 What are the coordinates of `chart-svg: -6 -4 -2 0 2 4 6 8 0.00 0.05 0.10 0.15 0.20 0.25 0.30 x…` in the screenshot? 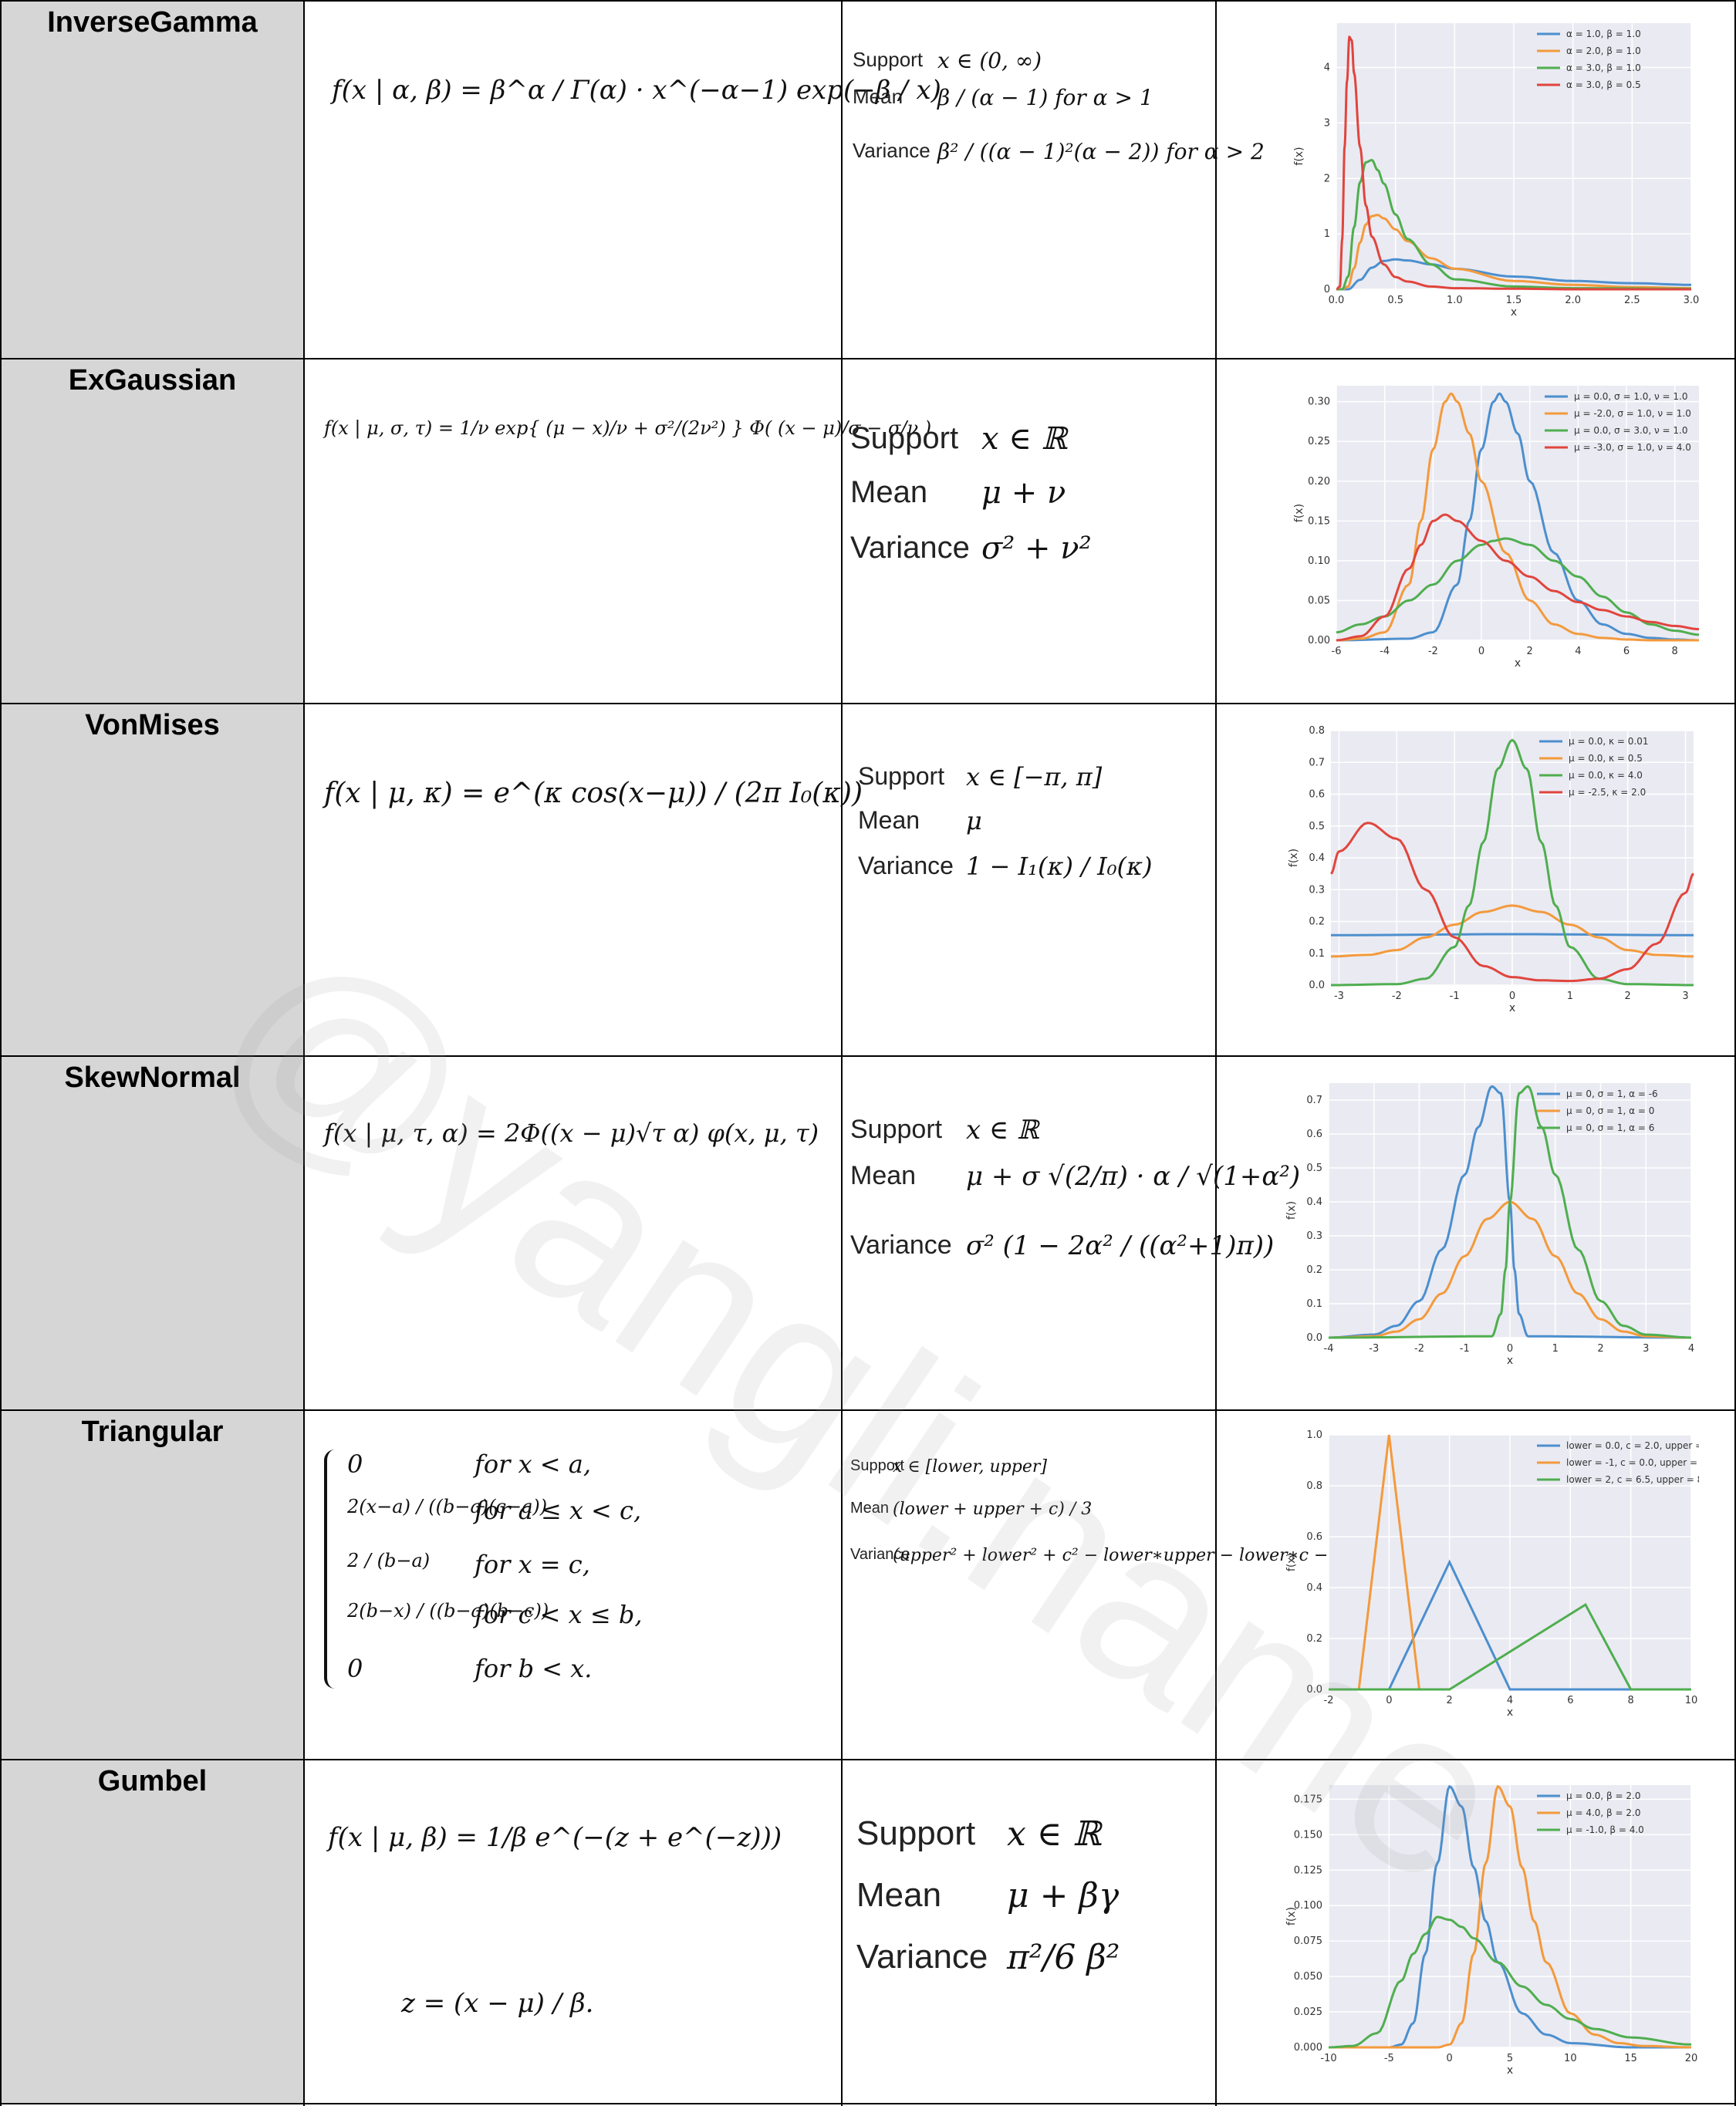 It's located at (1496, 528).